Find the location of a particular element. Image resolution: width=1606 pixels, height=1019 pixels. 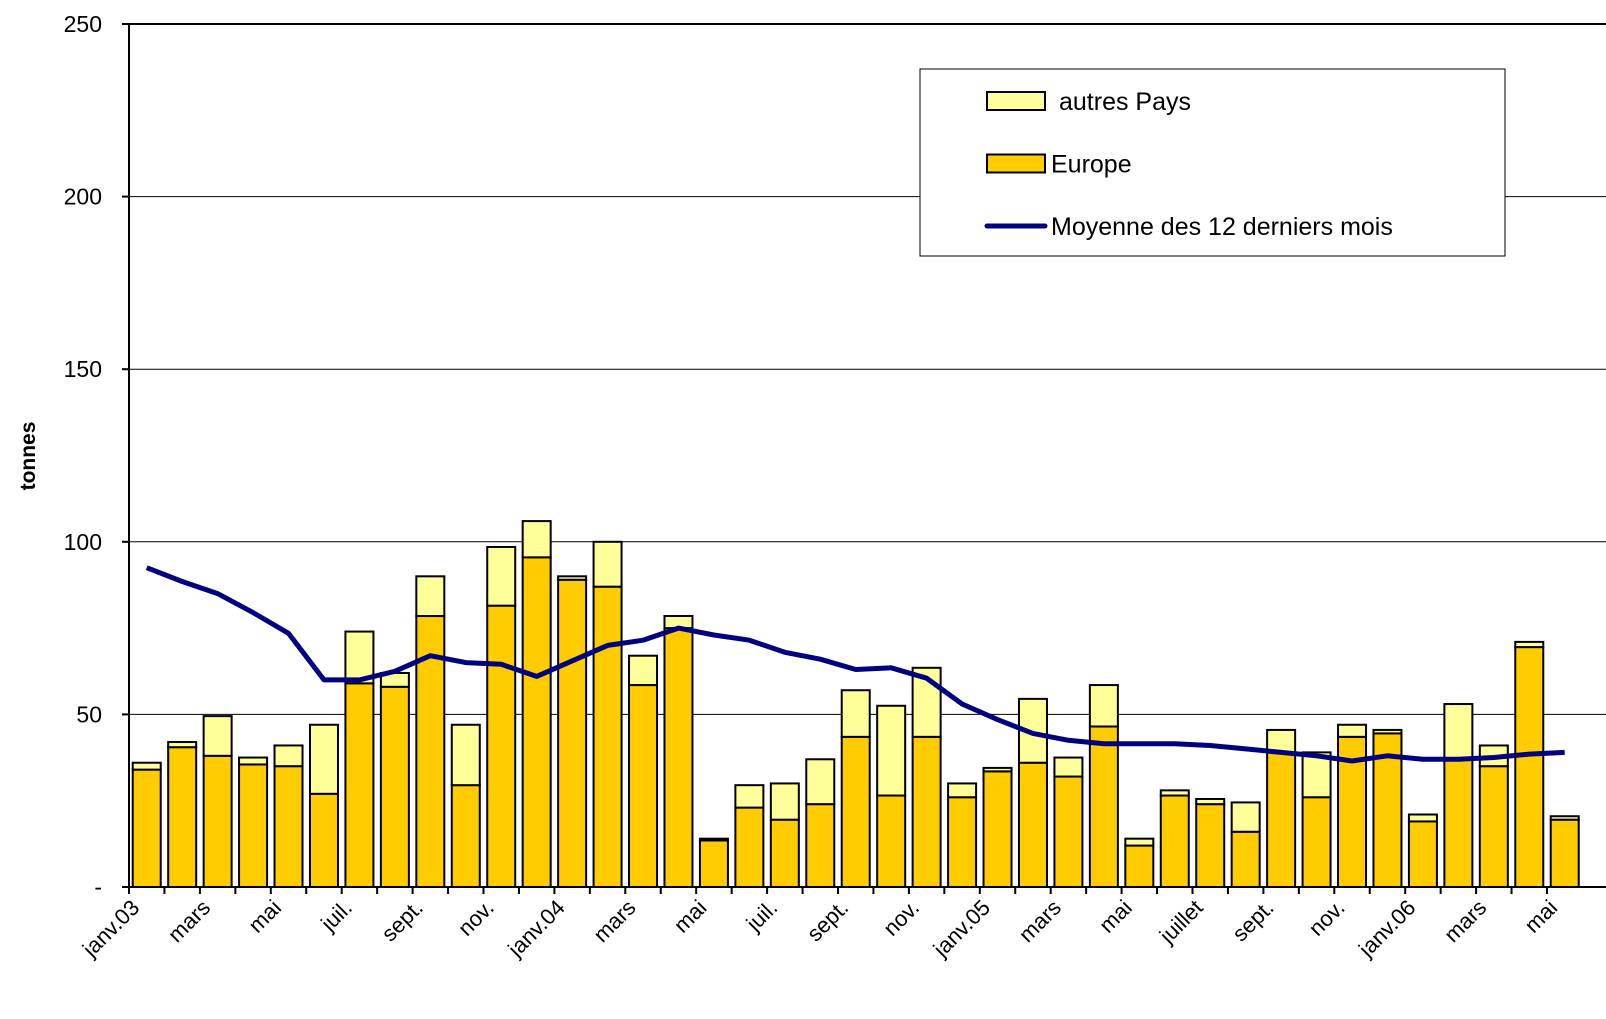

y-tick-label: 50 is located at coordinates (89, 714).